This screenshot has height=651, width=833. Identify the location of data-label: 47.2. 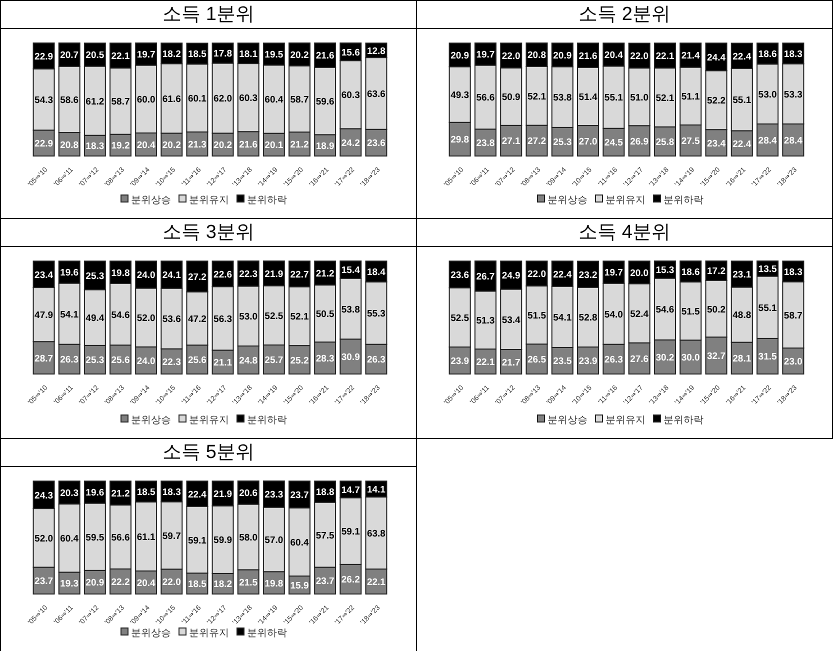
(197, 319).